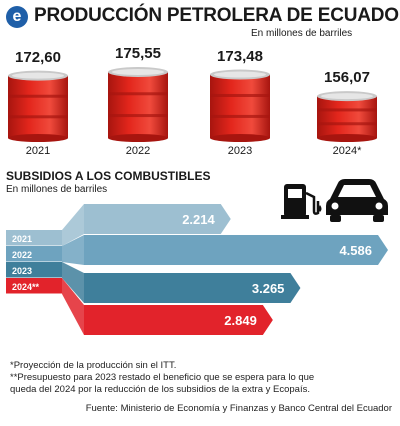 Image resolution: width=400 pixels, height=426 pixels. Describe the element at coordinates (22, 239) in the screenshot. I see `subsidy-year-label: 2021` at that location.